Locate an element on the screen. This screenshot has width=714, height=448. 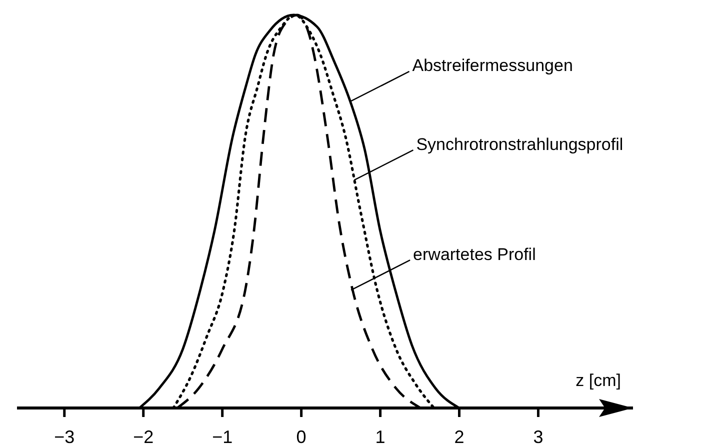
x-tick-label: 2 is located at coordinates (459, 437).